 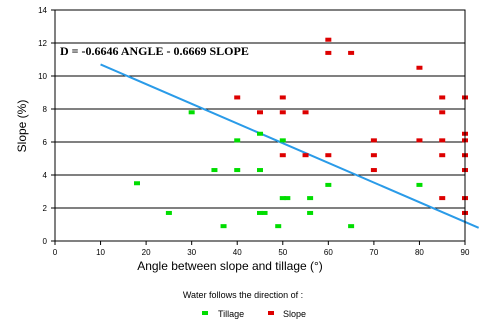 What do you see at coordinates (191, 252) in the screenshot?
I see `x-tick-label: 30` at bounding box center [191, 252].